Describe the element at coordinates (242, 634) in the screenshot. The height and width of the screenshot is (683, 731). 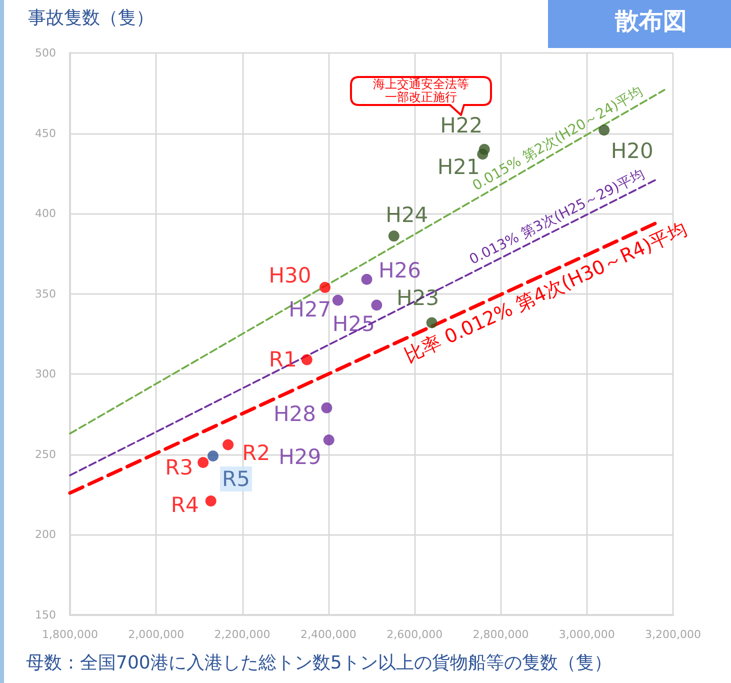
I see `x-tick-label: 2,200,000` at that location.